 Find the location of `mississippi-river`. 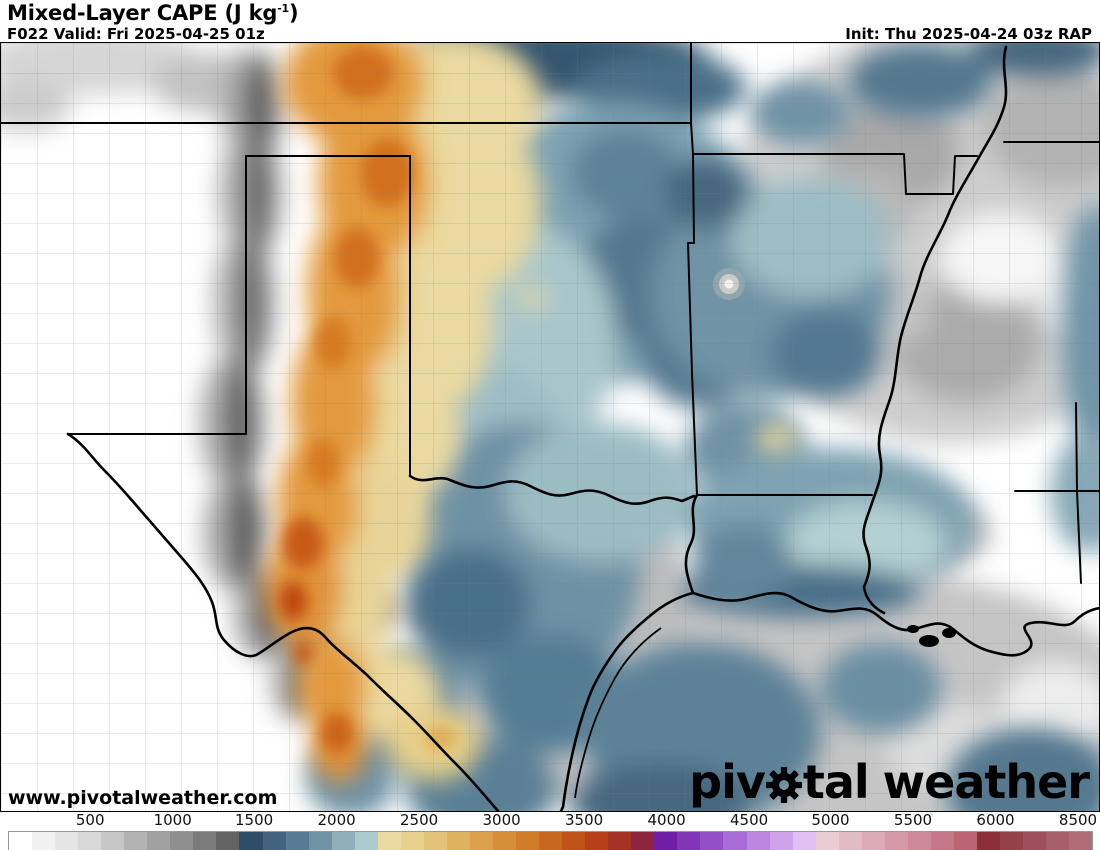

mississippi-river is located at coordinates (935, 330).